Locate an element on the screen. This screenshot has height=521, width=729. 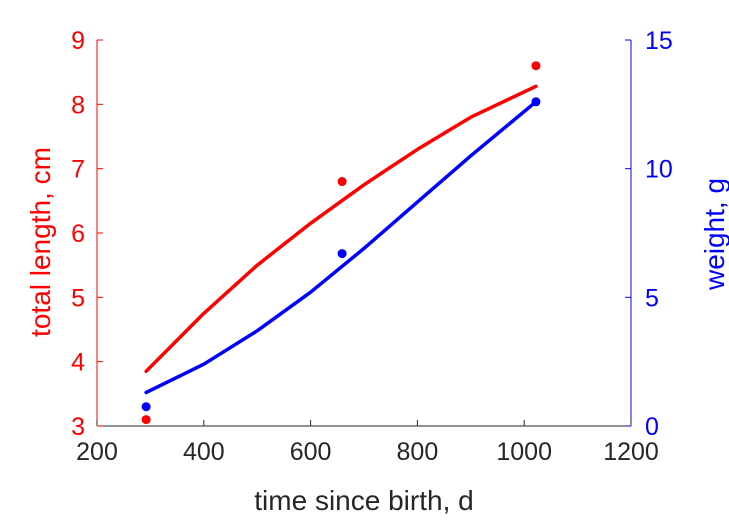
y-left-tick-label: 9 is located at coordinates (78, 41).